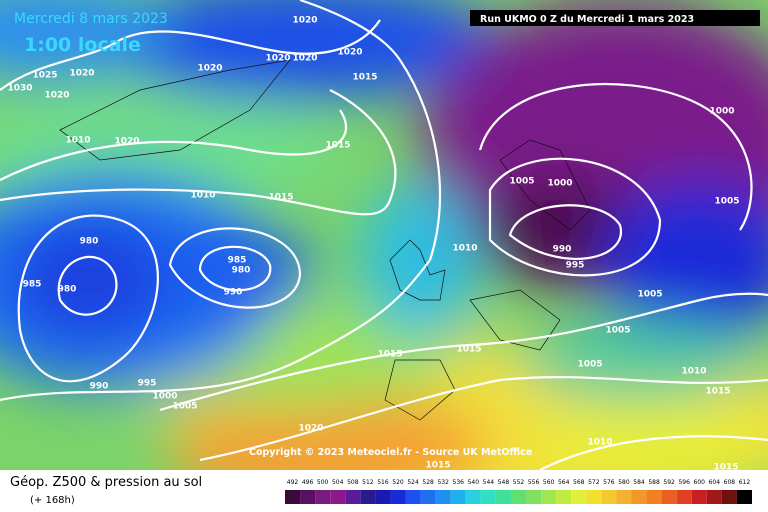  I want to click on isobar-label: 980, so click(241, 271).